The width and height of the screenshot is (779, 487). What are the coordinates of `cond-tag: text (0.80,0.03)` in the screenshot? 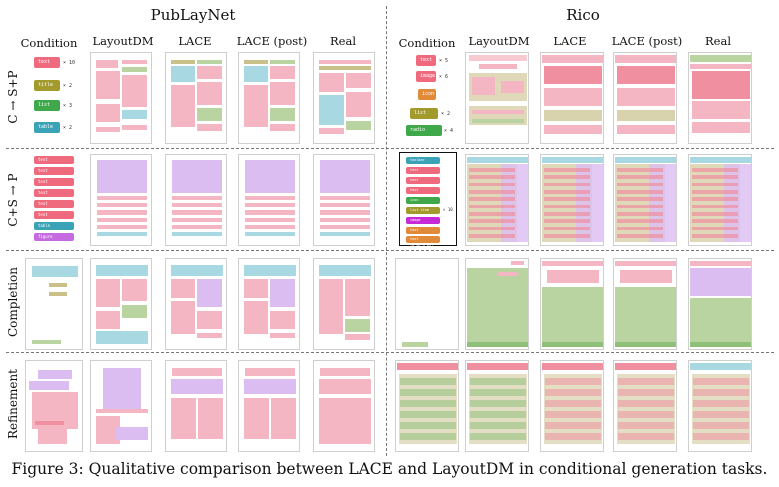 It's located at (54, 174).